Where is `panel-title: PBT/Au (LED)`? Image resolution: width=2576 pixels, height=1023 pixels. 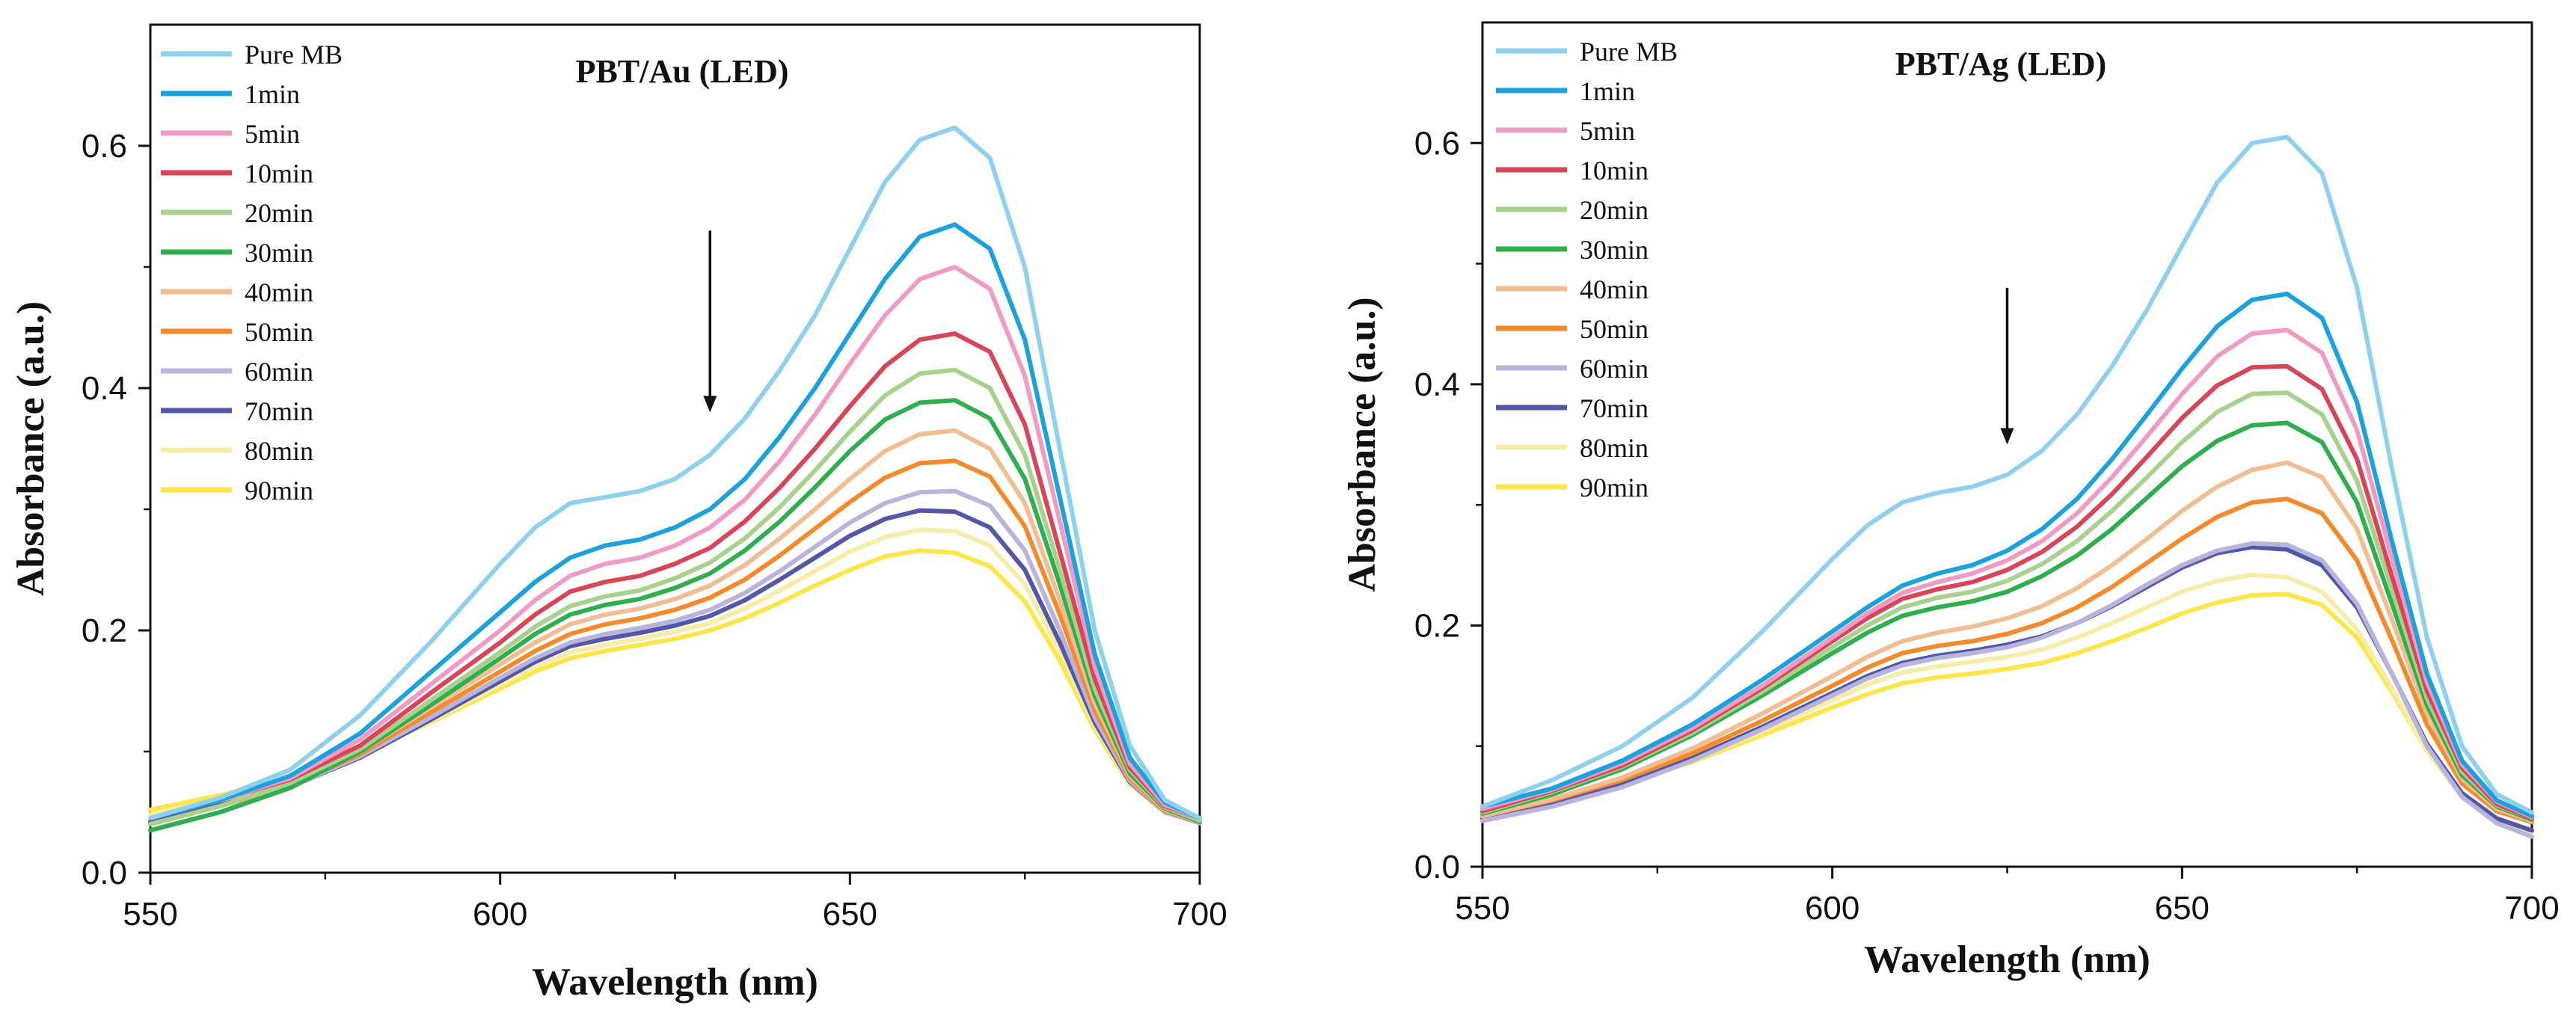
panel-title: PBT/Au (LED) is located at coordinates (682, 71).